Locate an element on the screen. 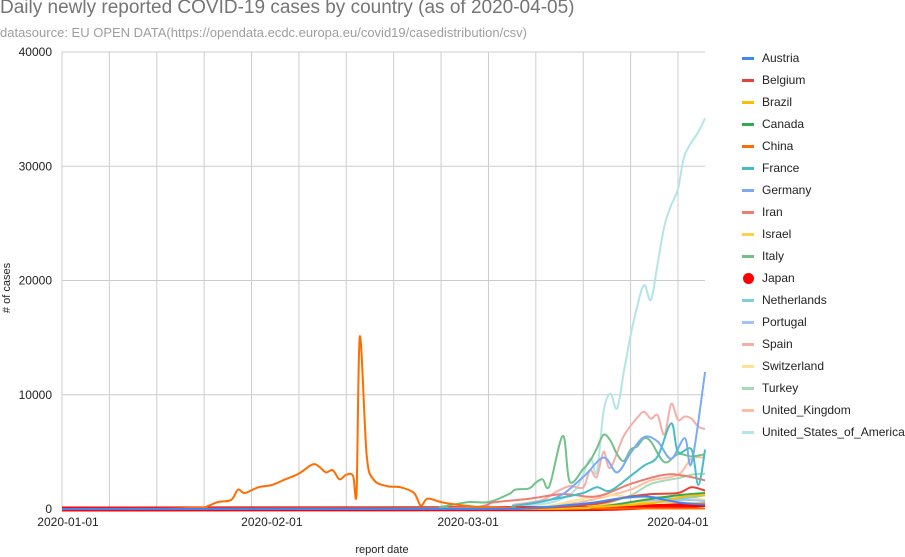 The image size is (905, 557). x-tick-labels: 2020-01-01 2020-02-01 2020-03-01 2020-04-01 is located at coordinates (373, 522).